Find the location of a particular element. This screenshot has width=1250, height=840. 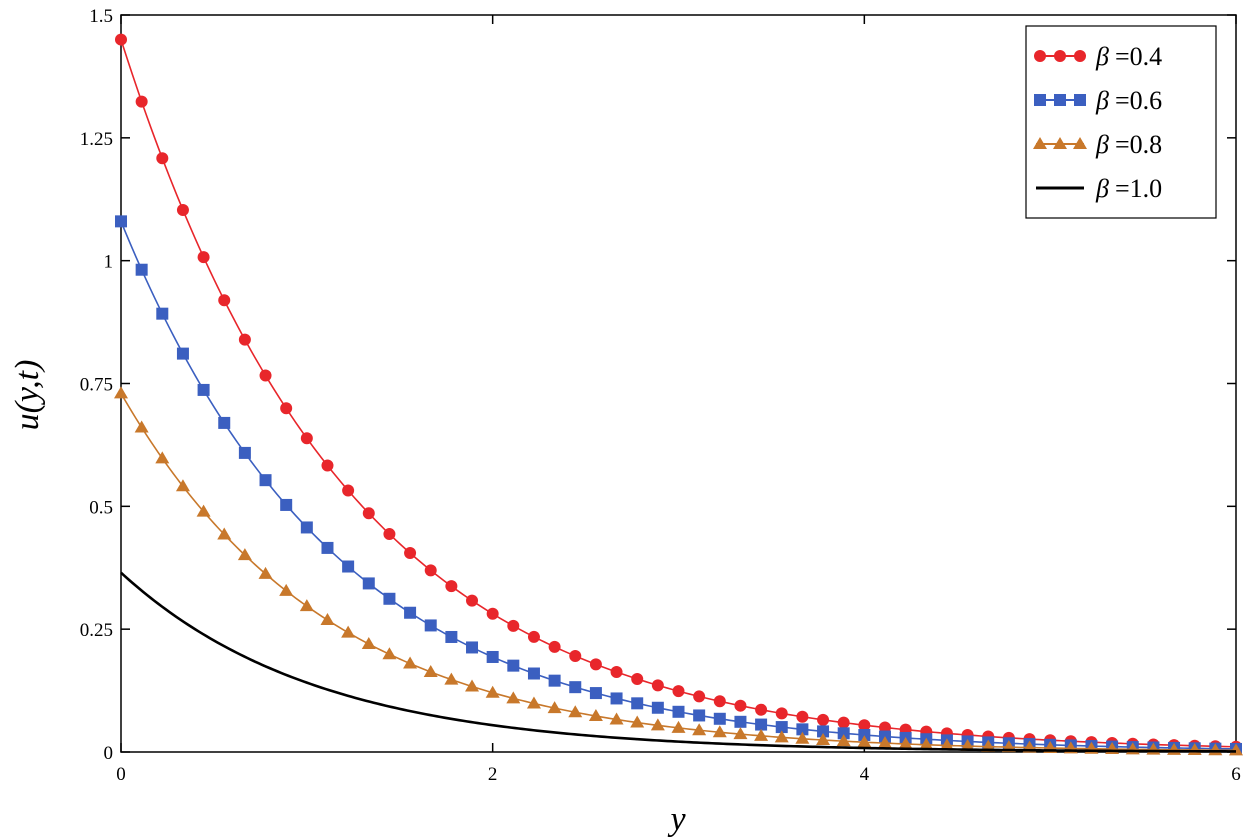

legend-label: β =0.4 is located at coordinates (1128, 56).